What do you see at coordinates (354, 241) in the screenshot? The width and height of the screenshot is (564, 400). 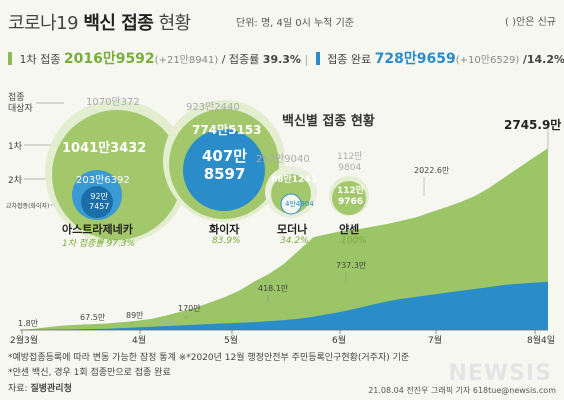 I see `janssen-rate: 100%` at bounding box center [354, 241].